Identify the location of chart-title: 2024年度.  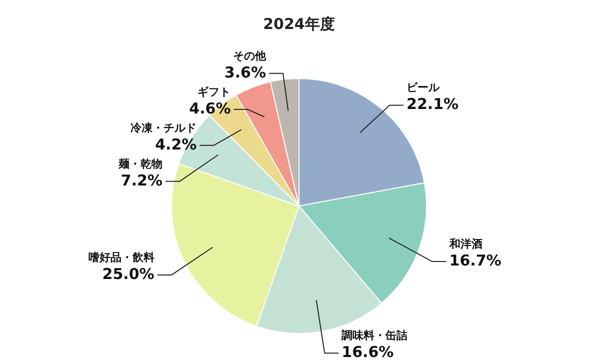
(299, 23).